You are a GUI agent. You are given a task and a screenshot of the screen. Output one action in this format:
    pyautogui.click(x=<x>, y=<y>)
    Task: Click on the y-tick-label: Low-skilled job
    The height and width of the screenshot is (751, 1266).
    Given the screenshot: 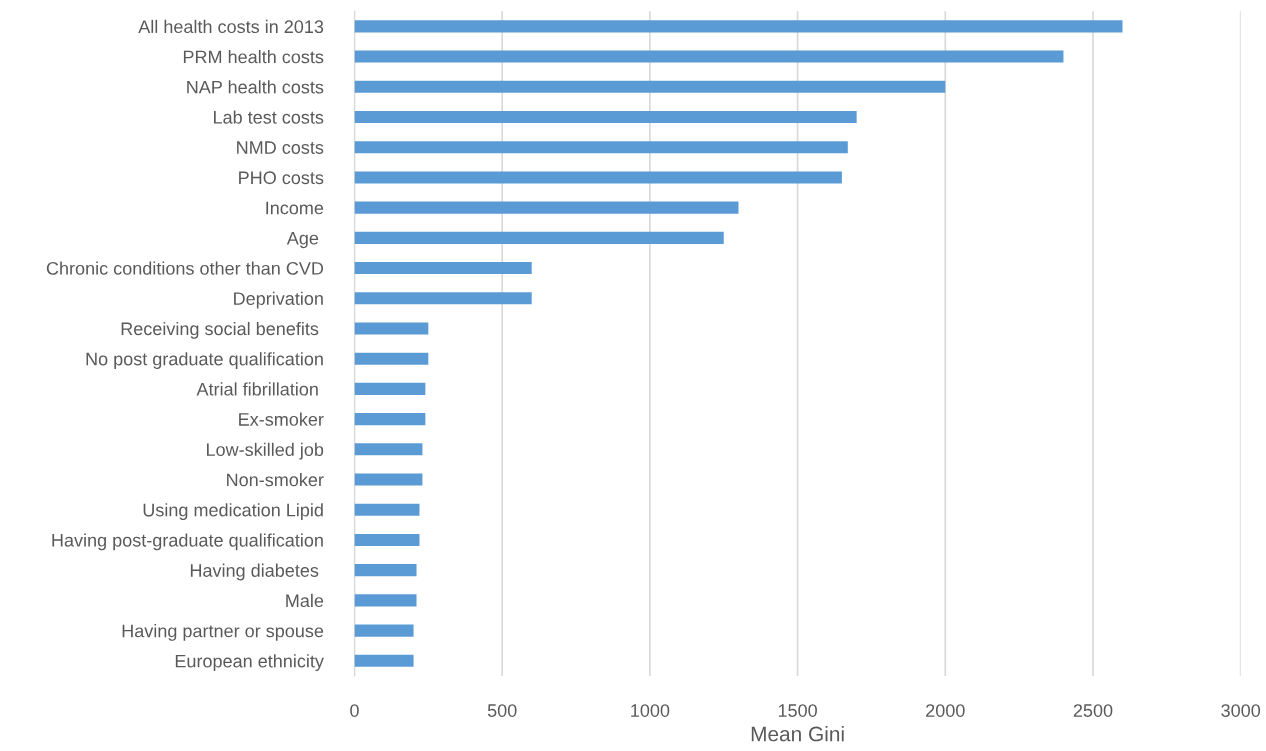 What is the action you would take?
    pyautogui.click(x=265, y=451)
    